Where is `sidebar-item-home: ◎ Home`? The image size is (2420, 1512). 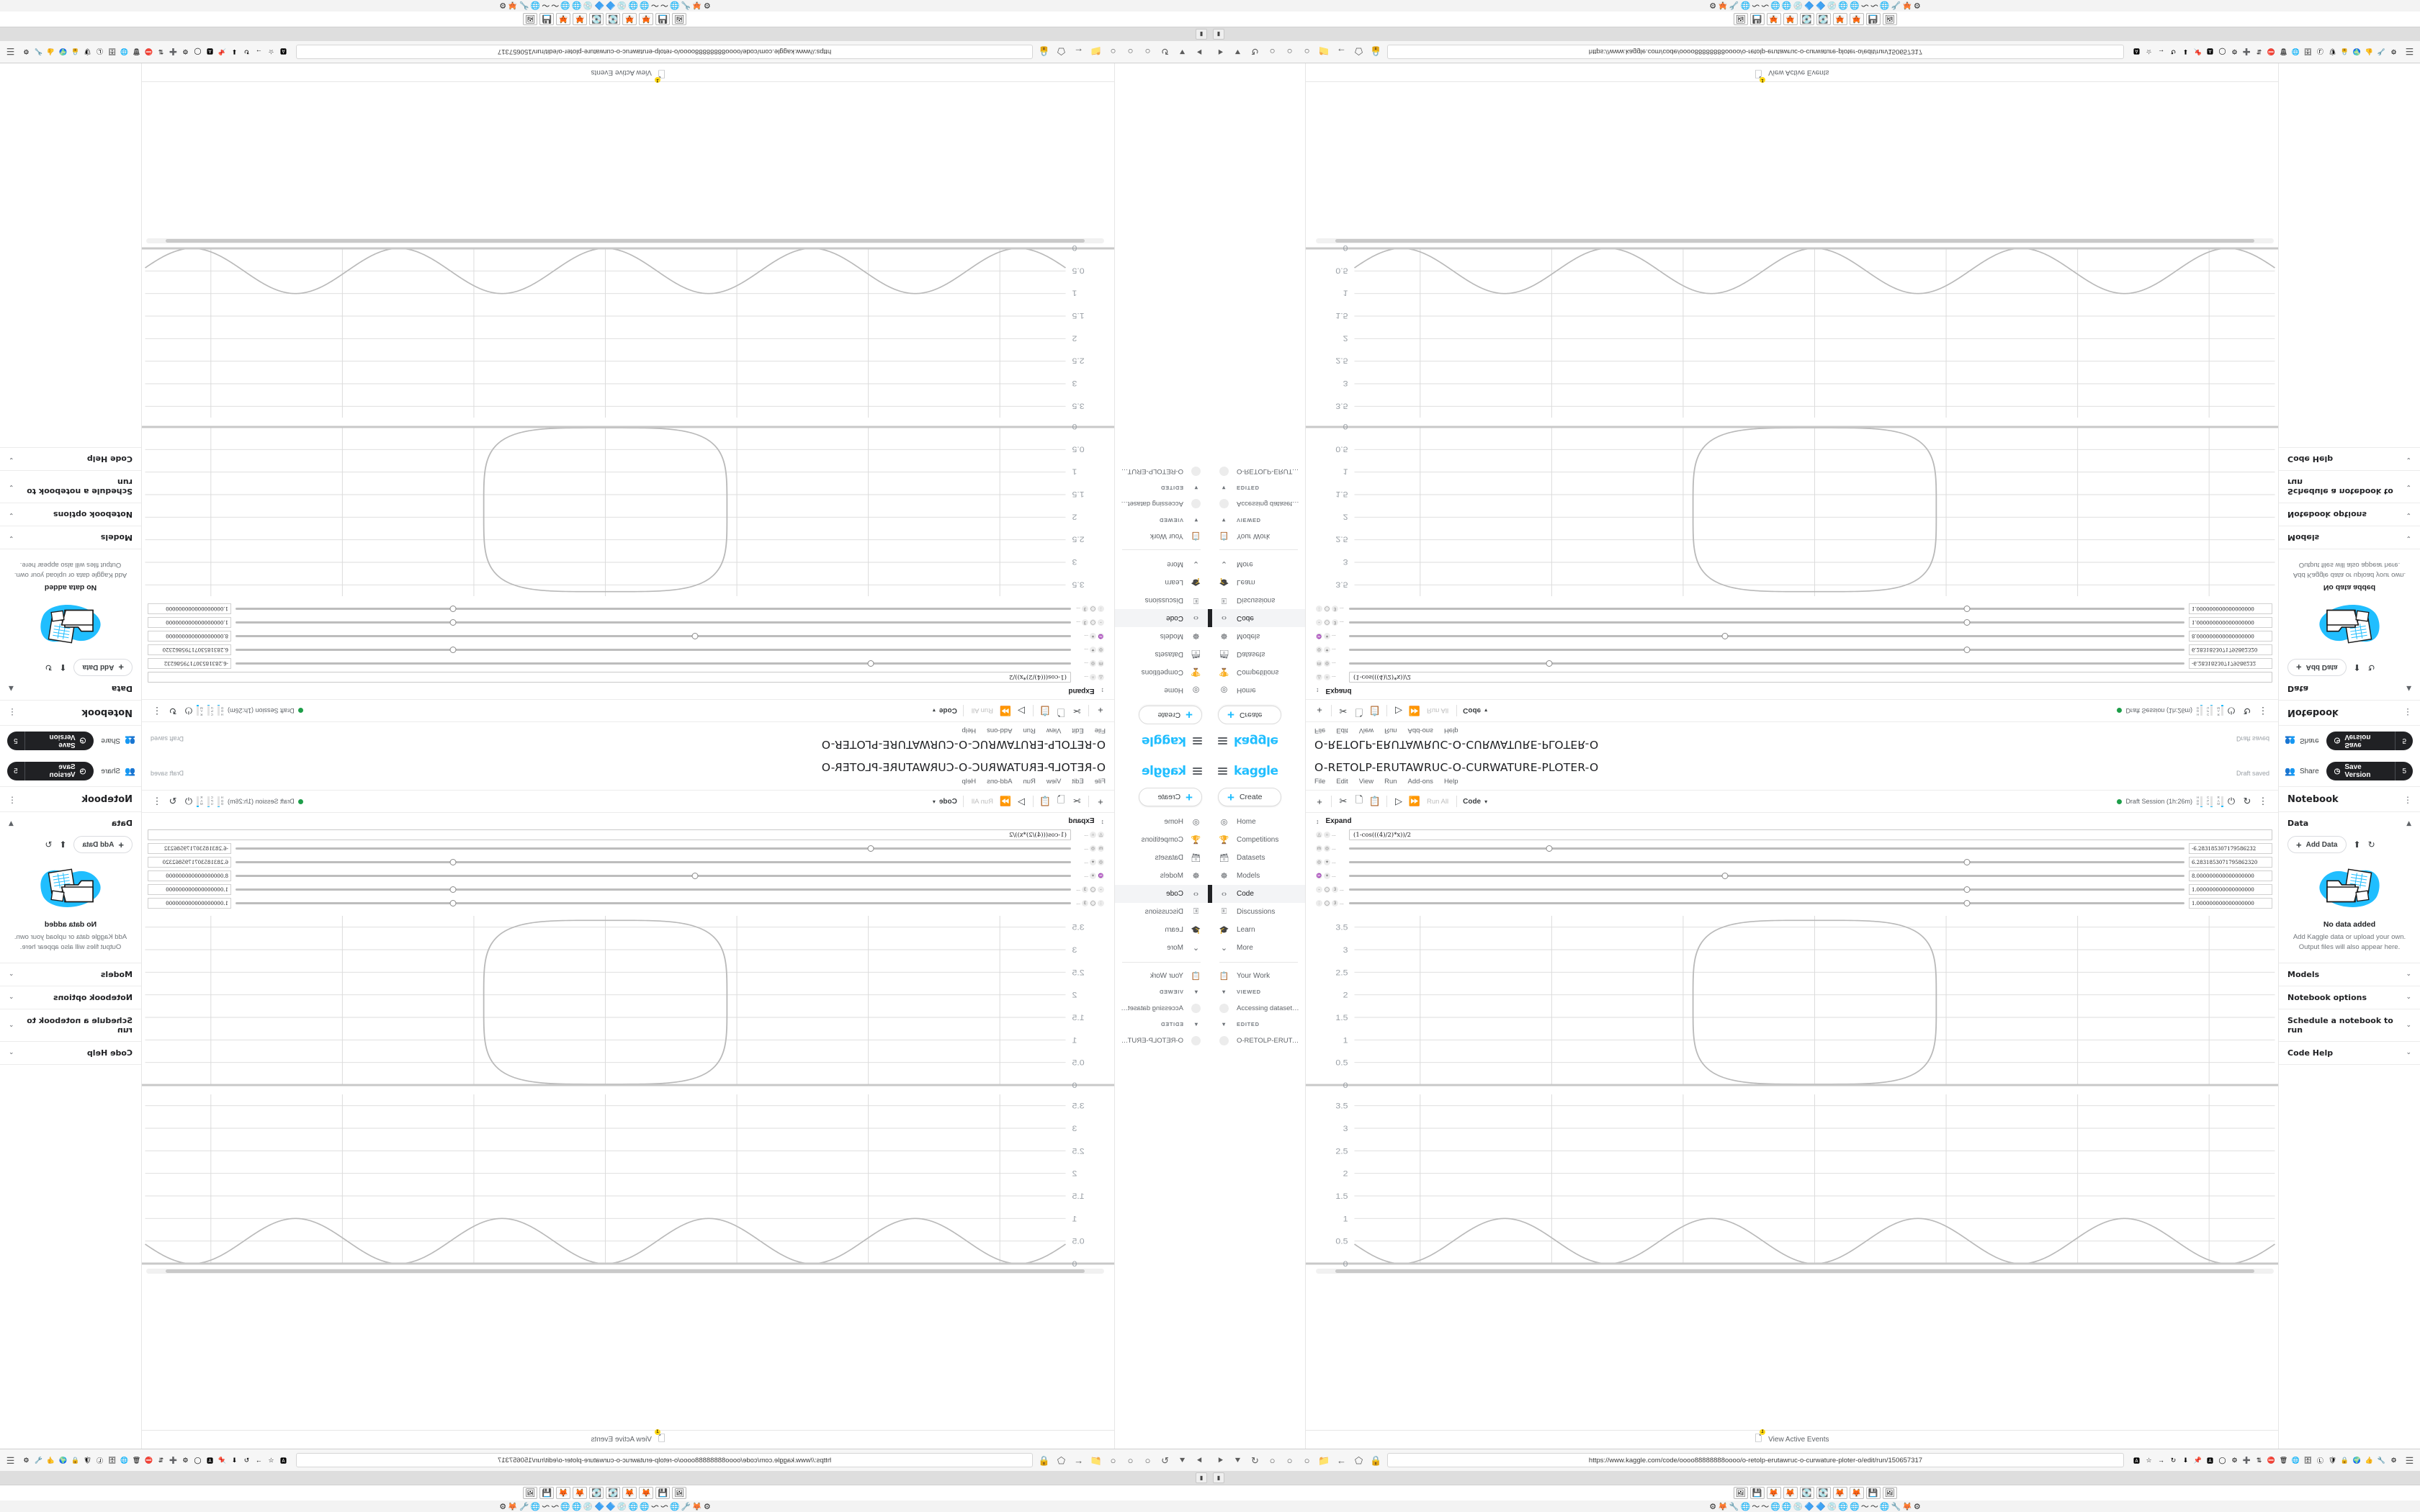 sidebar-item-home: ◎ Home is located at coordinates (1162, 822).